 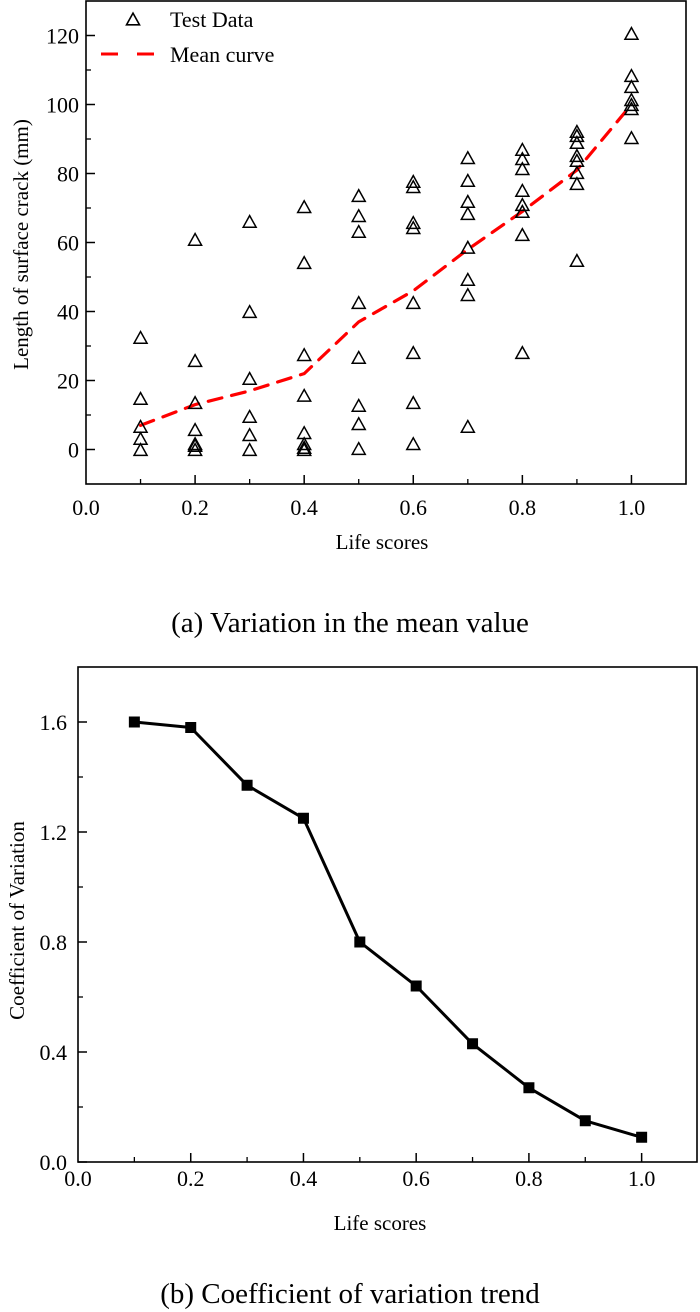 What do you see at coordinates (21, 244) in the screenshot?
I see `y-axis-title-a: Length of surface crack (mm)` at bounding box center [21, 244].